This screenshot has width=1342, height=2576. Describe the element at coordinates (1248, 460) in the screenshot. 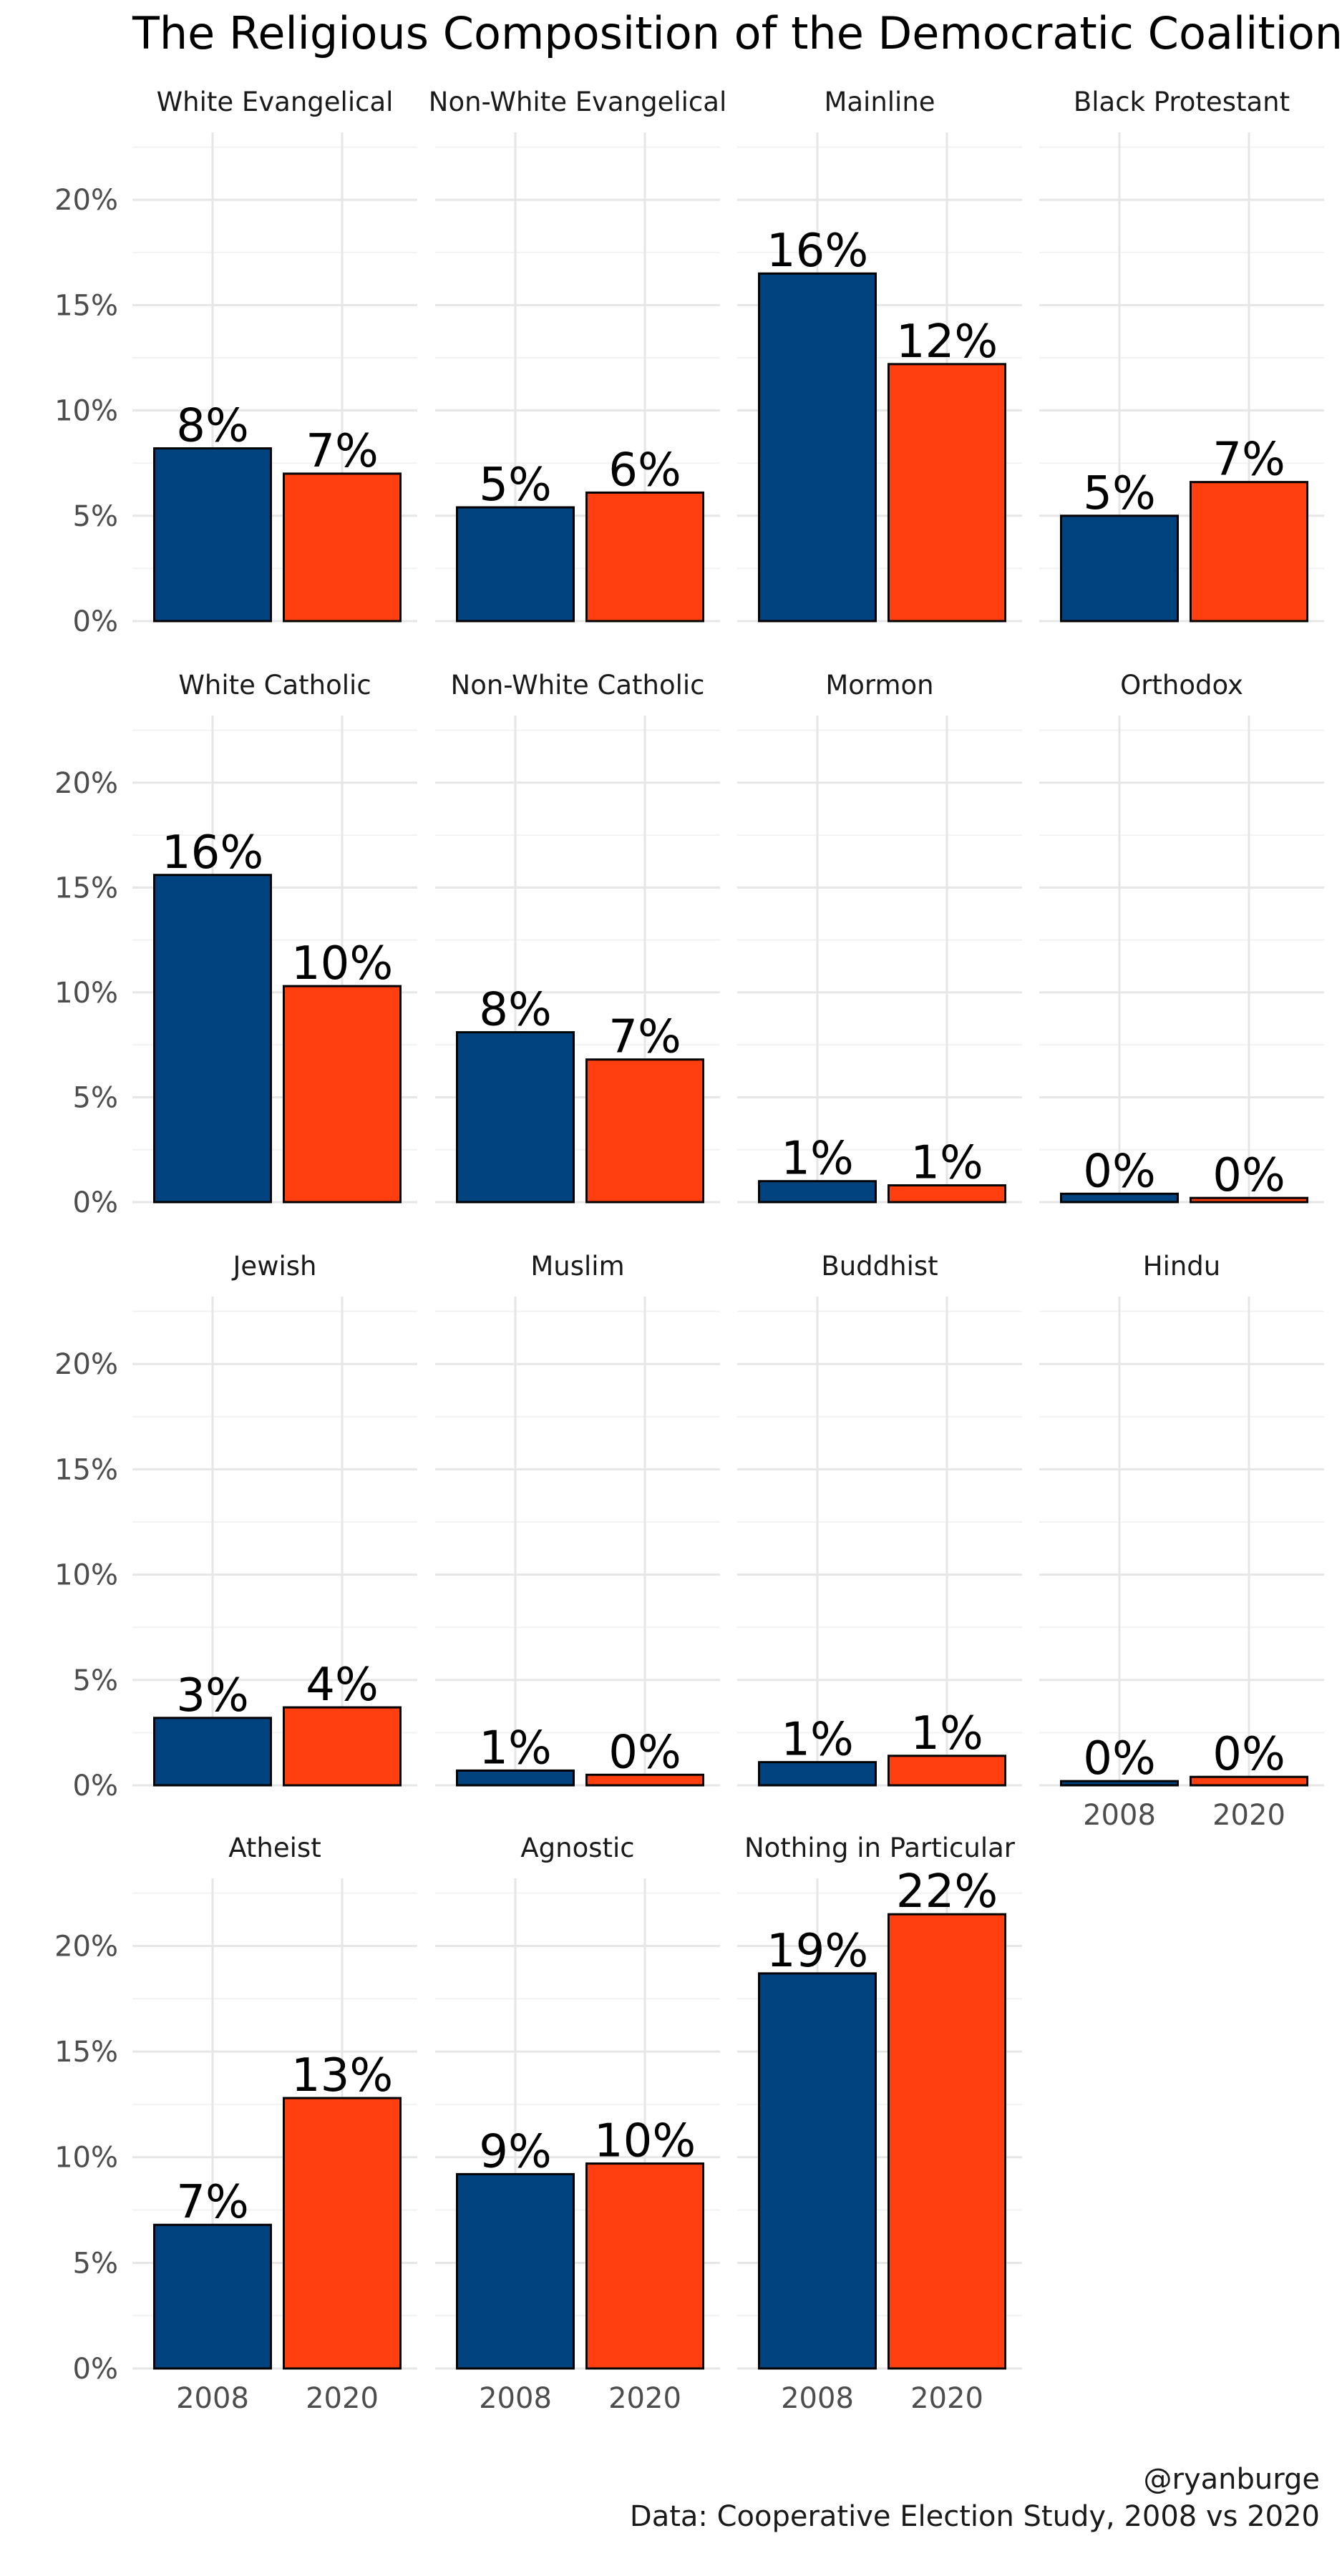

I see `data-label-black-protestant-2020: 7%` at that location.